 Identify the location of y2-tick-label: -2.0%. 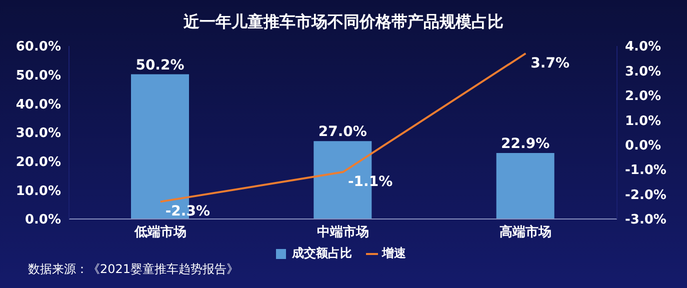
(645, 195).